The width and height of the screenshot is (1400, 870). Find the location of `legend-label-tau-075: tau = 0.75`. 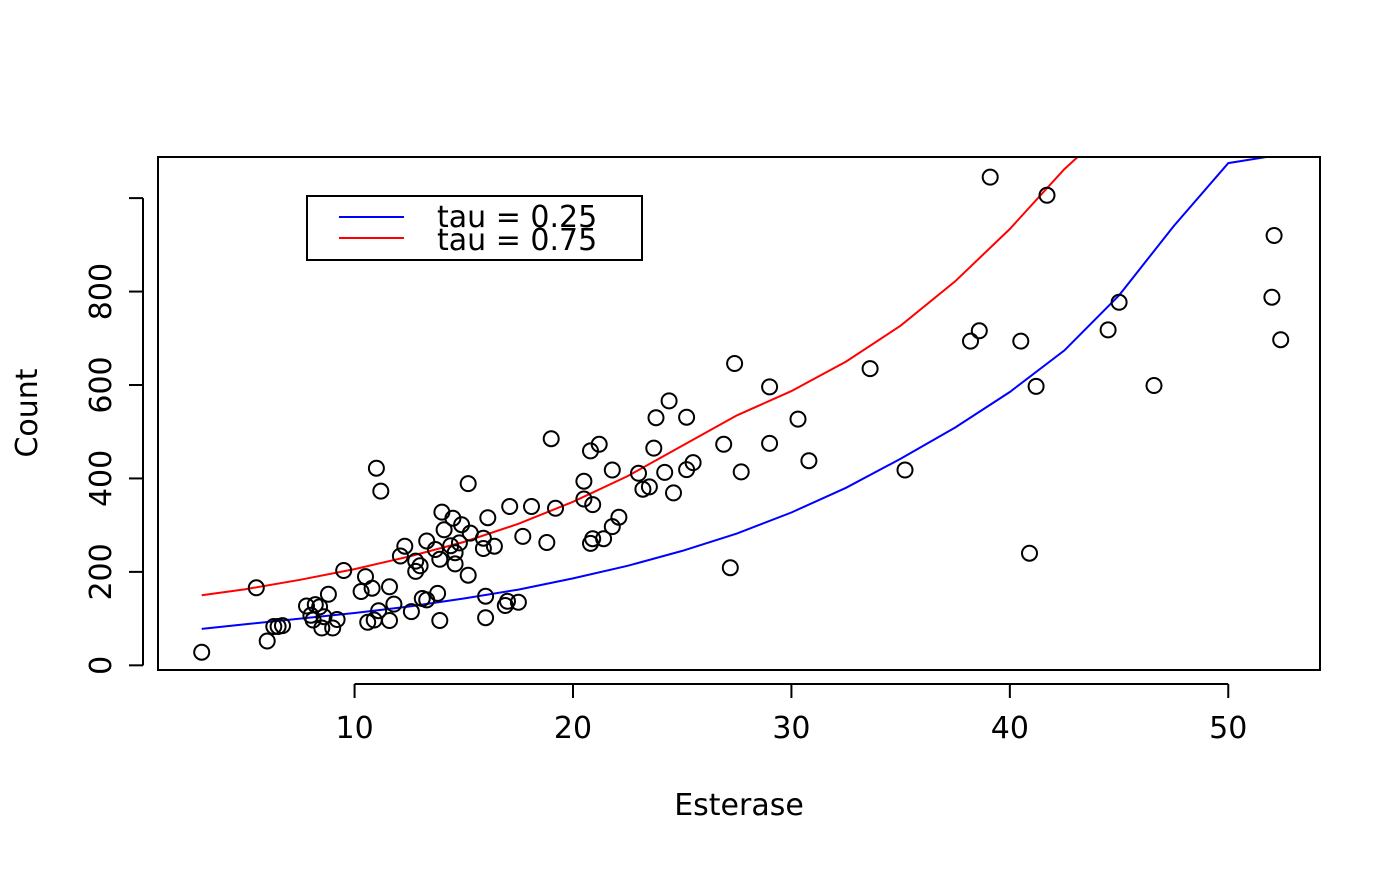

legend-label-tau-075: tau = 0.75 is located at coordinates (517, 240).